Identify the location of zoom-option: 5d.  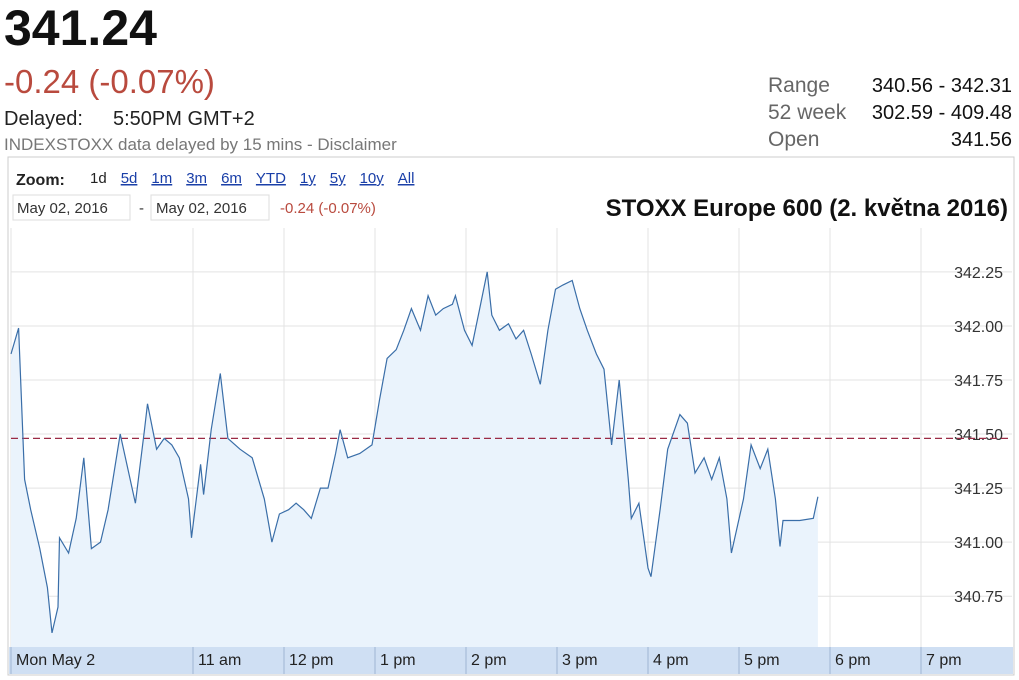
(129, 178).